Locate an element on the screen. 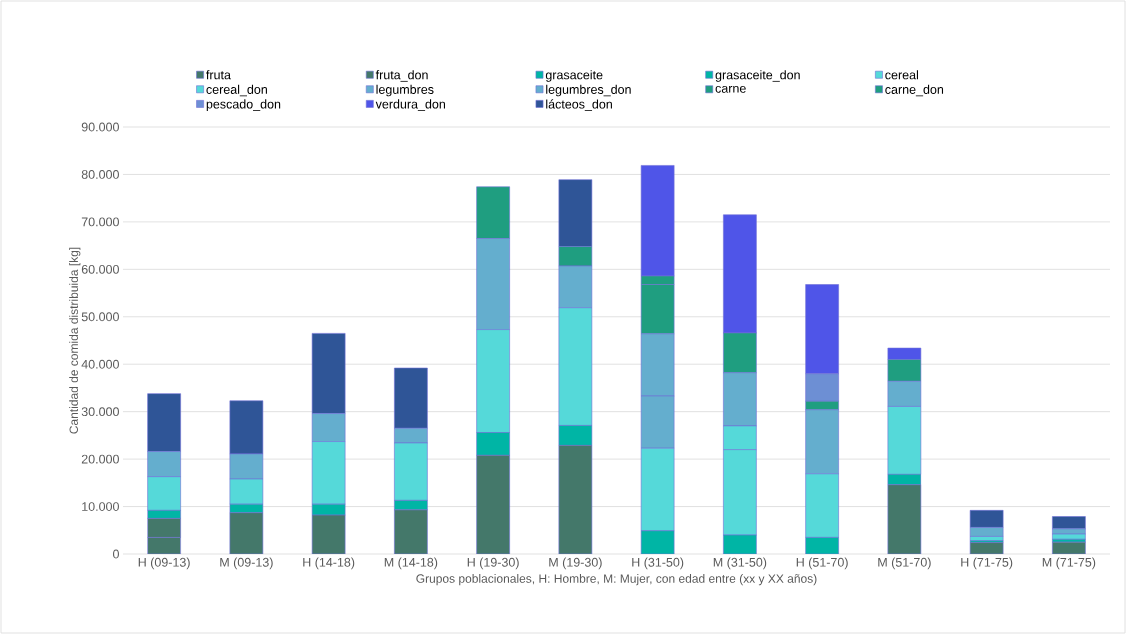 The image size is (1126, 634). y-axis-title: Cantidad de comida distribuida [kg] is located at coordinates (75, 340).